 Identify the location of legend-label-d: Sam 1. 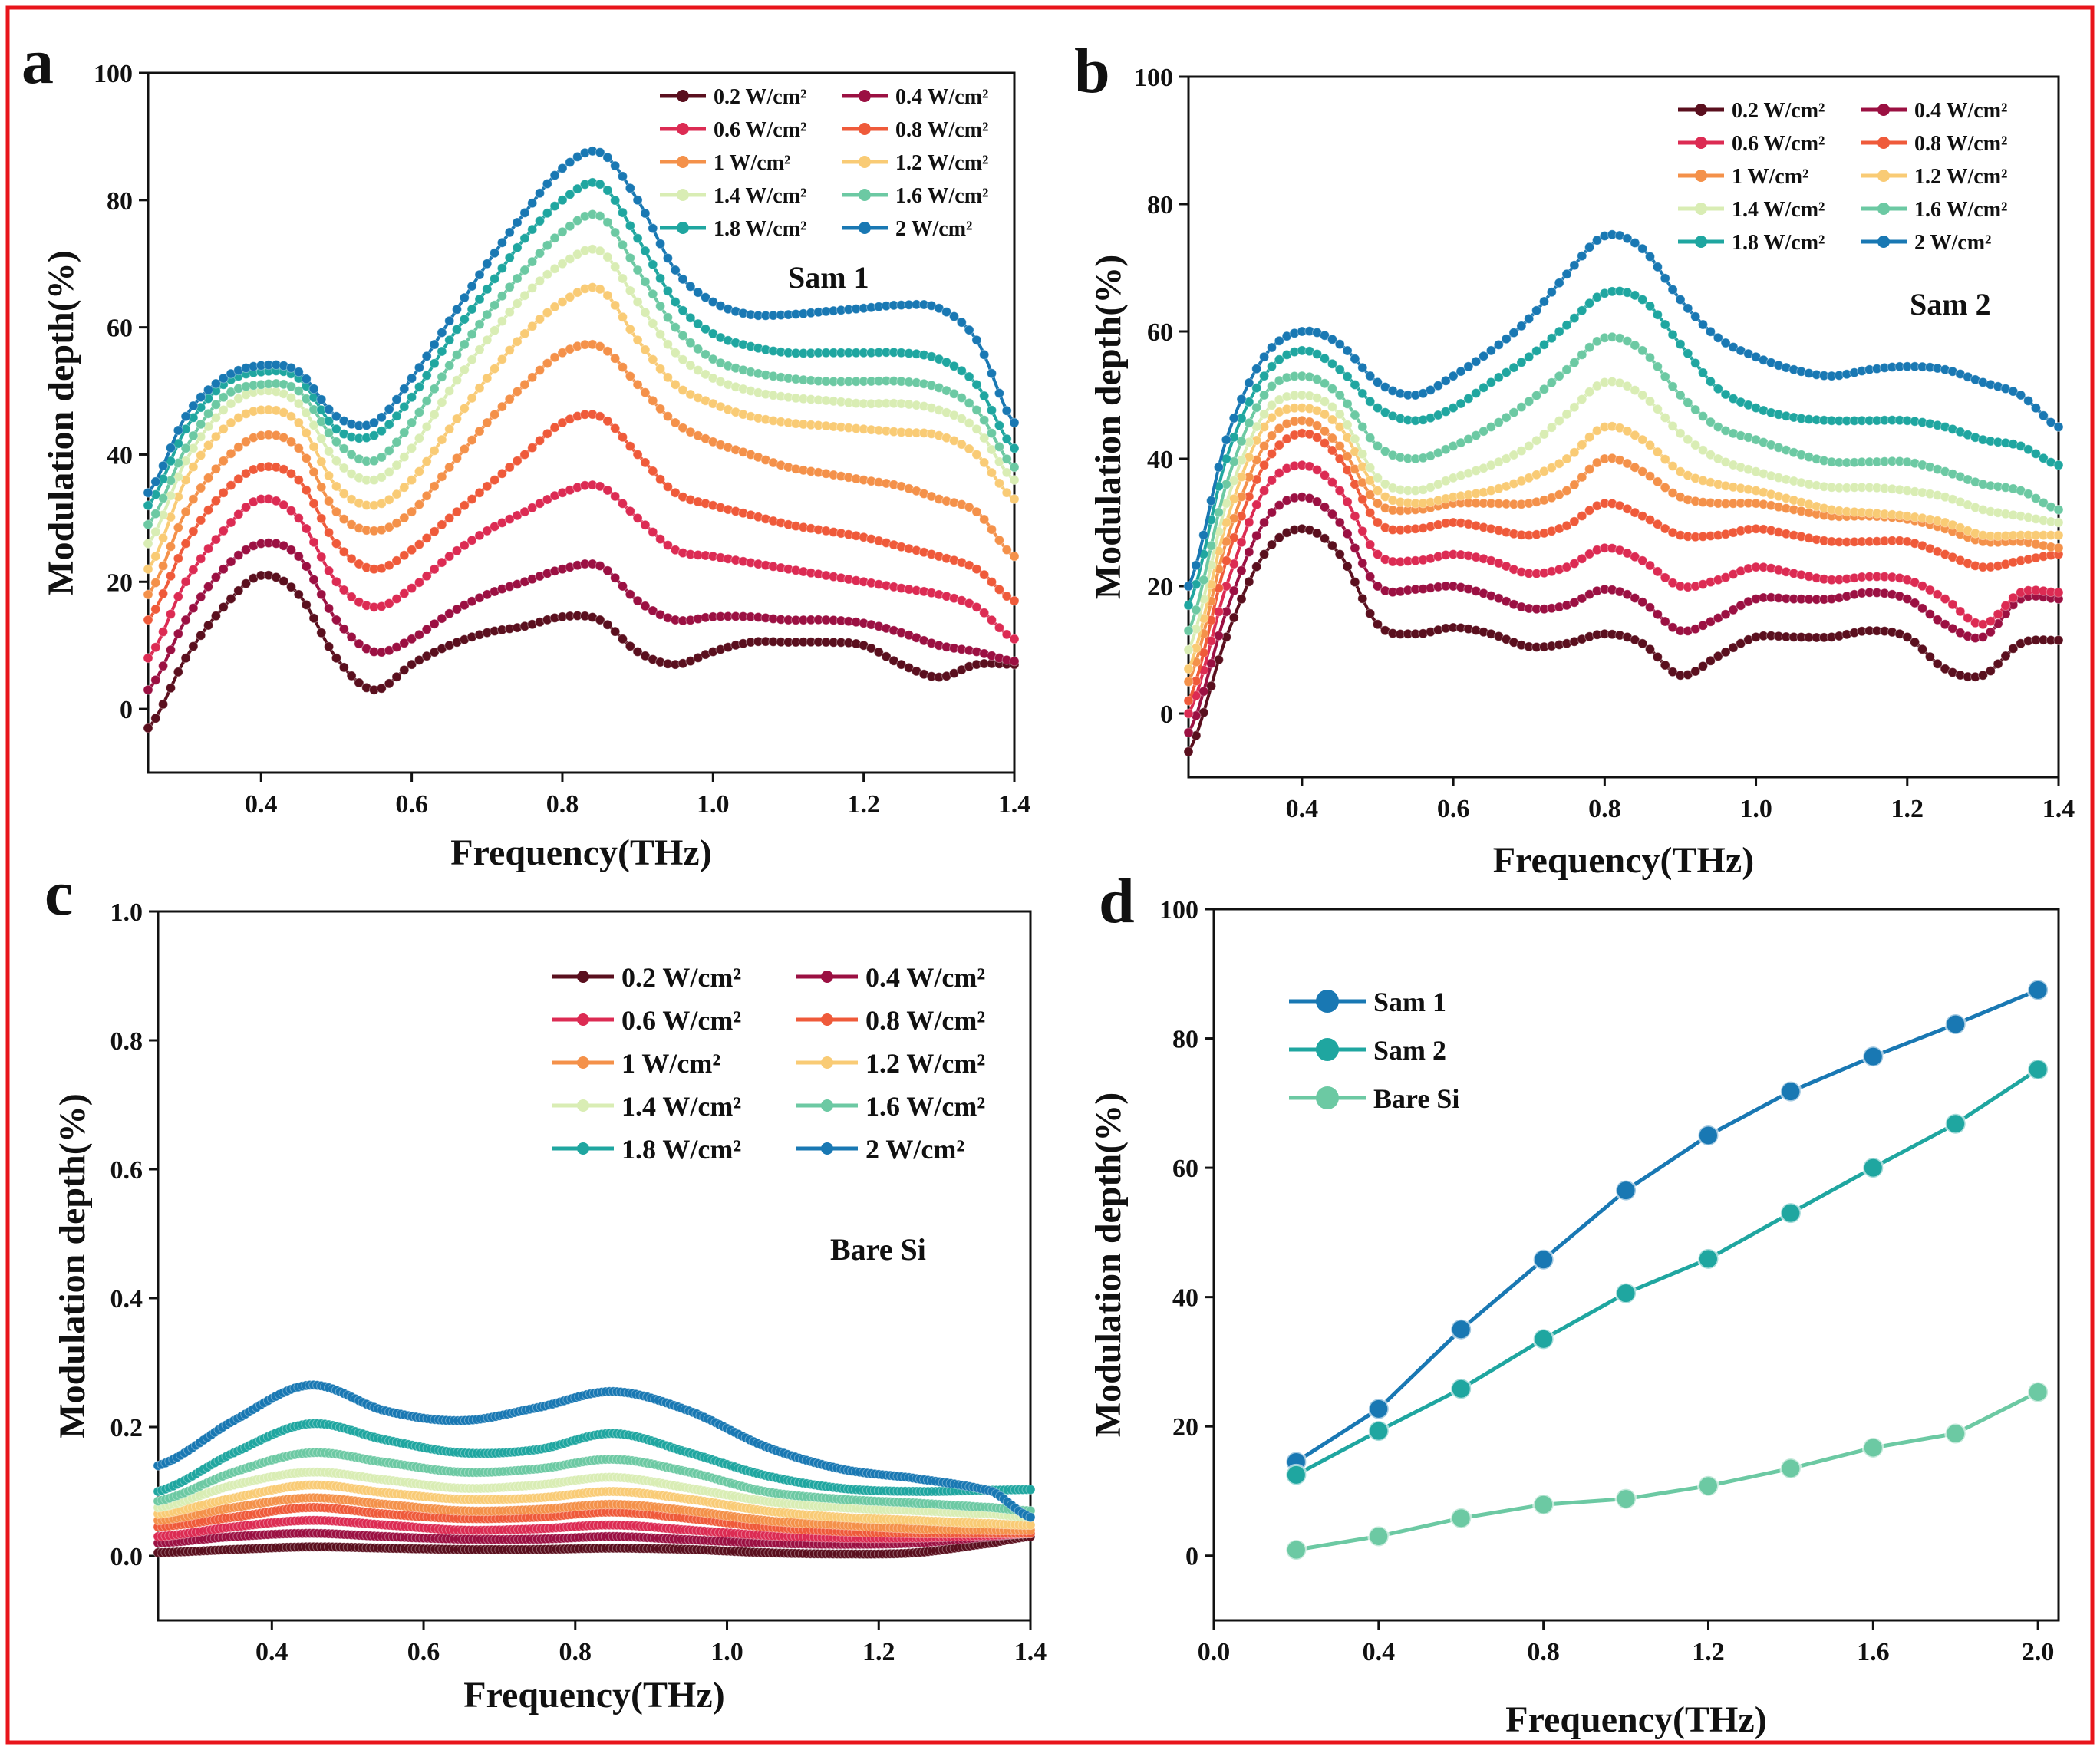
(1409, 1002).